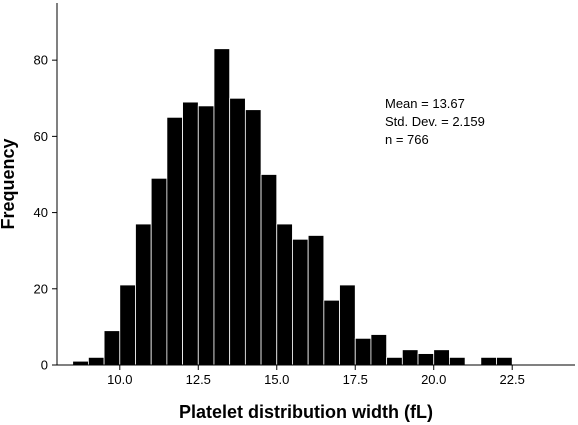 The height and width of the screenshot is (425, 578). Describe the element at coordinates (435, 121) in the screenshot. I see `stat-std-dev: Std. Dev. = 2.159` at that location.